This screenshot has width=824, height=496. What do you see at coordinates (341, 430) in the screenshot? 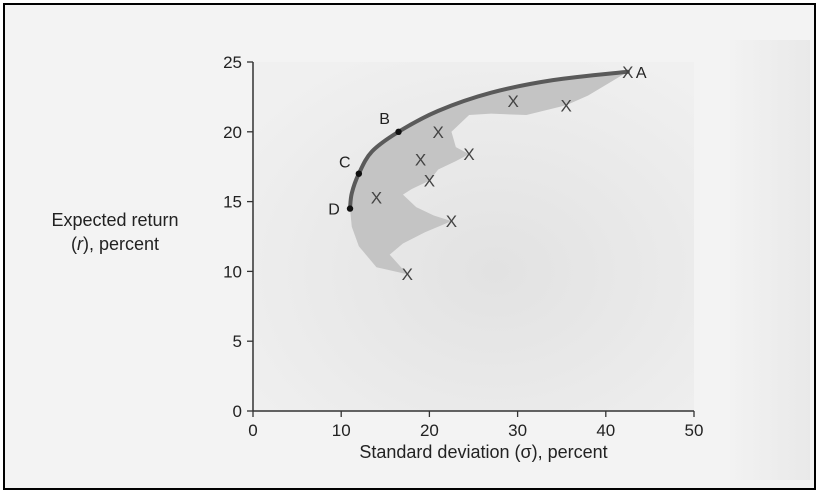
I see `x-tick-label: 10` at bounding box center [341, 430].